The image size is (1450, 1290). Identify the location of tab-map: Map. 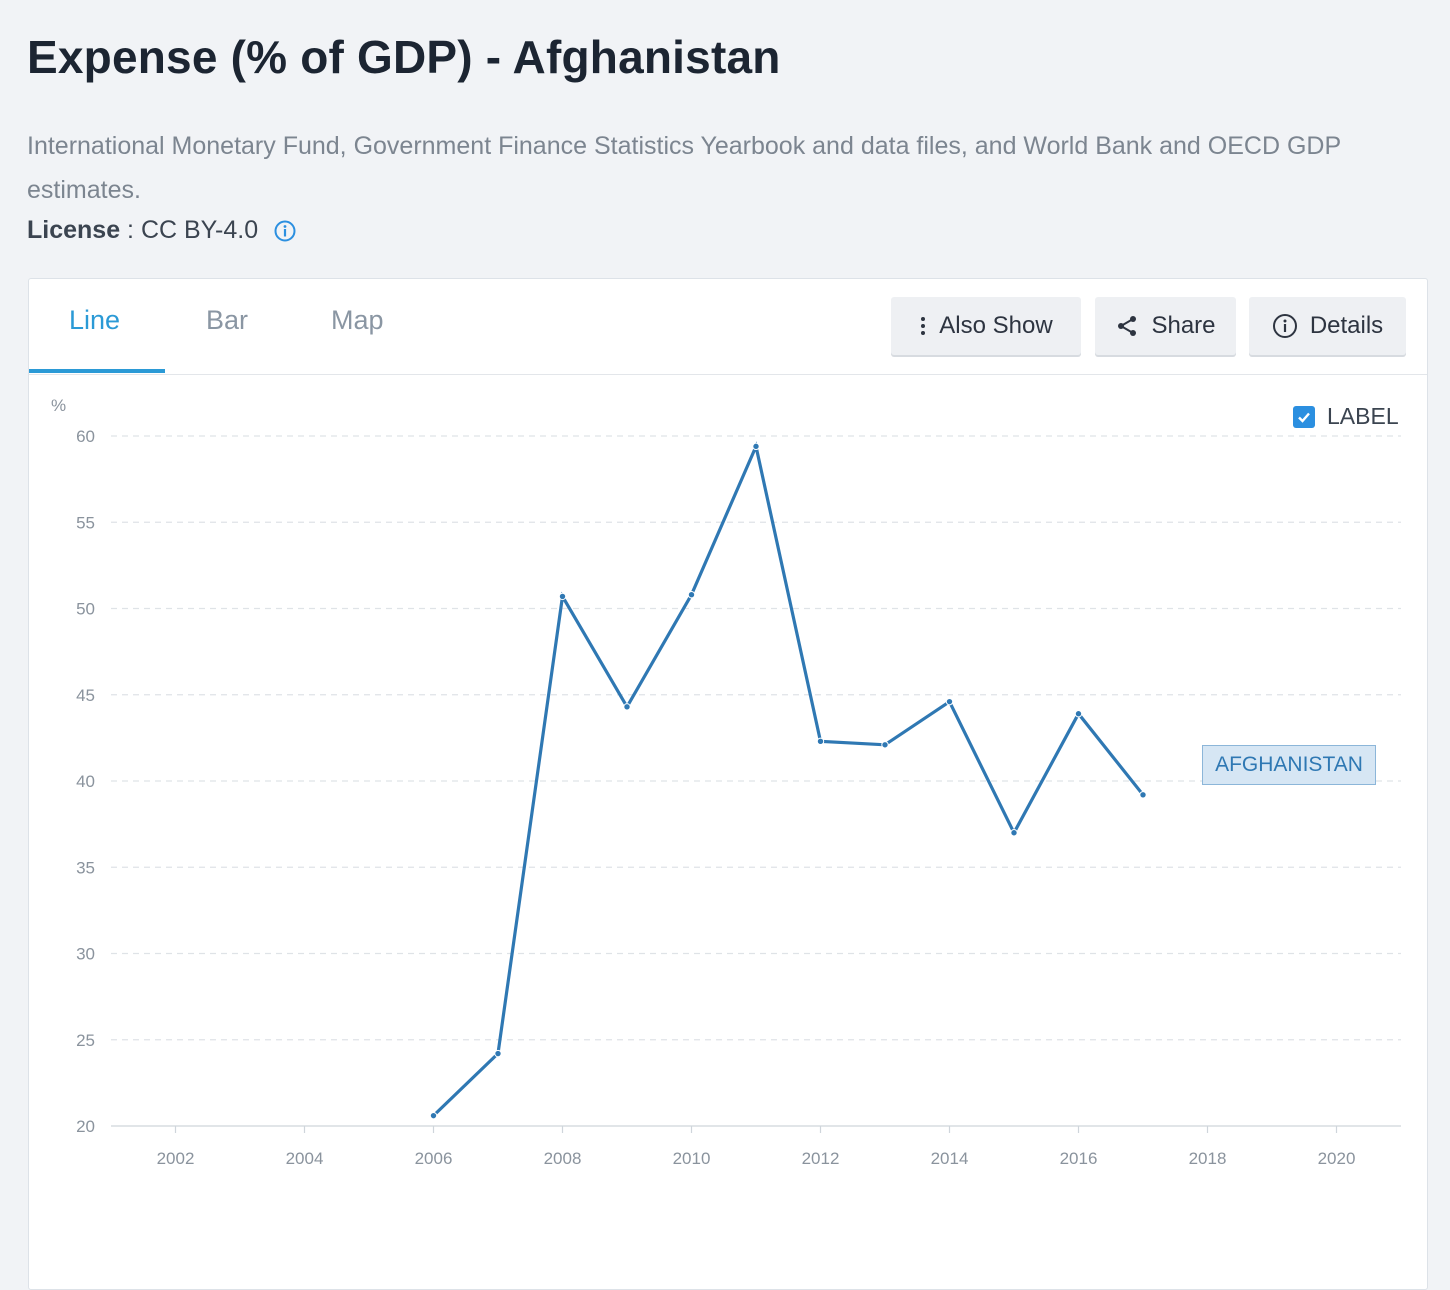
(357, 320).